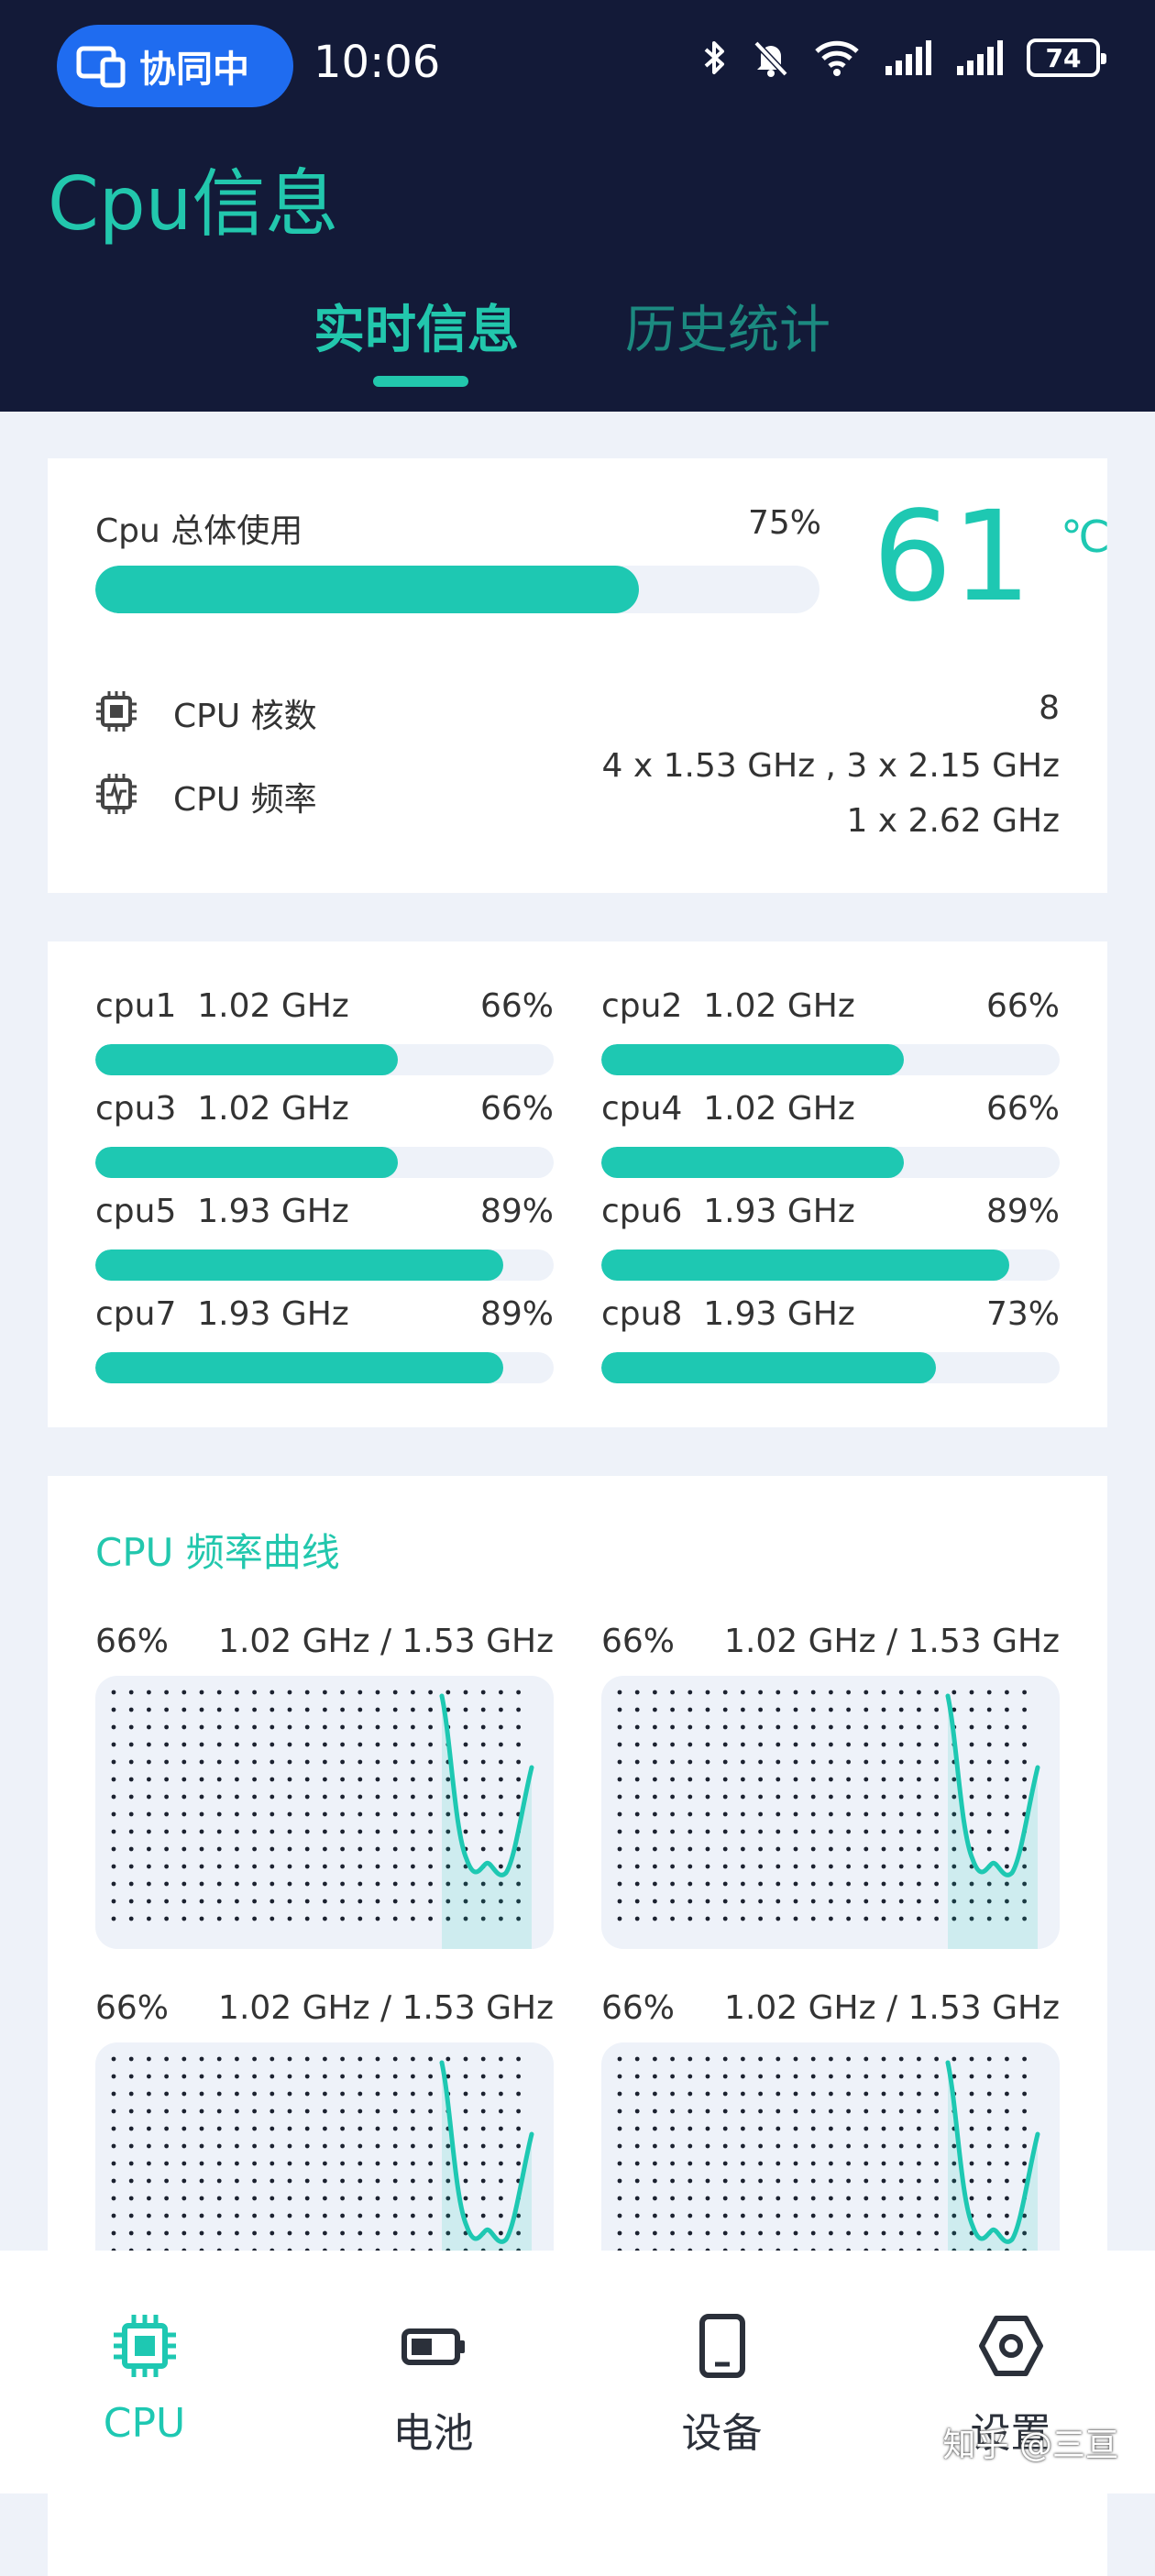 The height and width of the screenshot is (2576, 1155). What do you see at coordinates (1085, 537) in the screenshot?
I see `temperature-unit: ℃` at bounding box center [1085, 537].